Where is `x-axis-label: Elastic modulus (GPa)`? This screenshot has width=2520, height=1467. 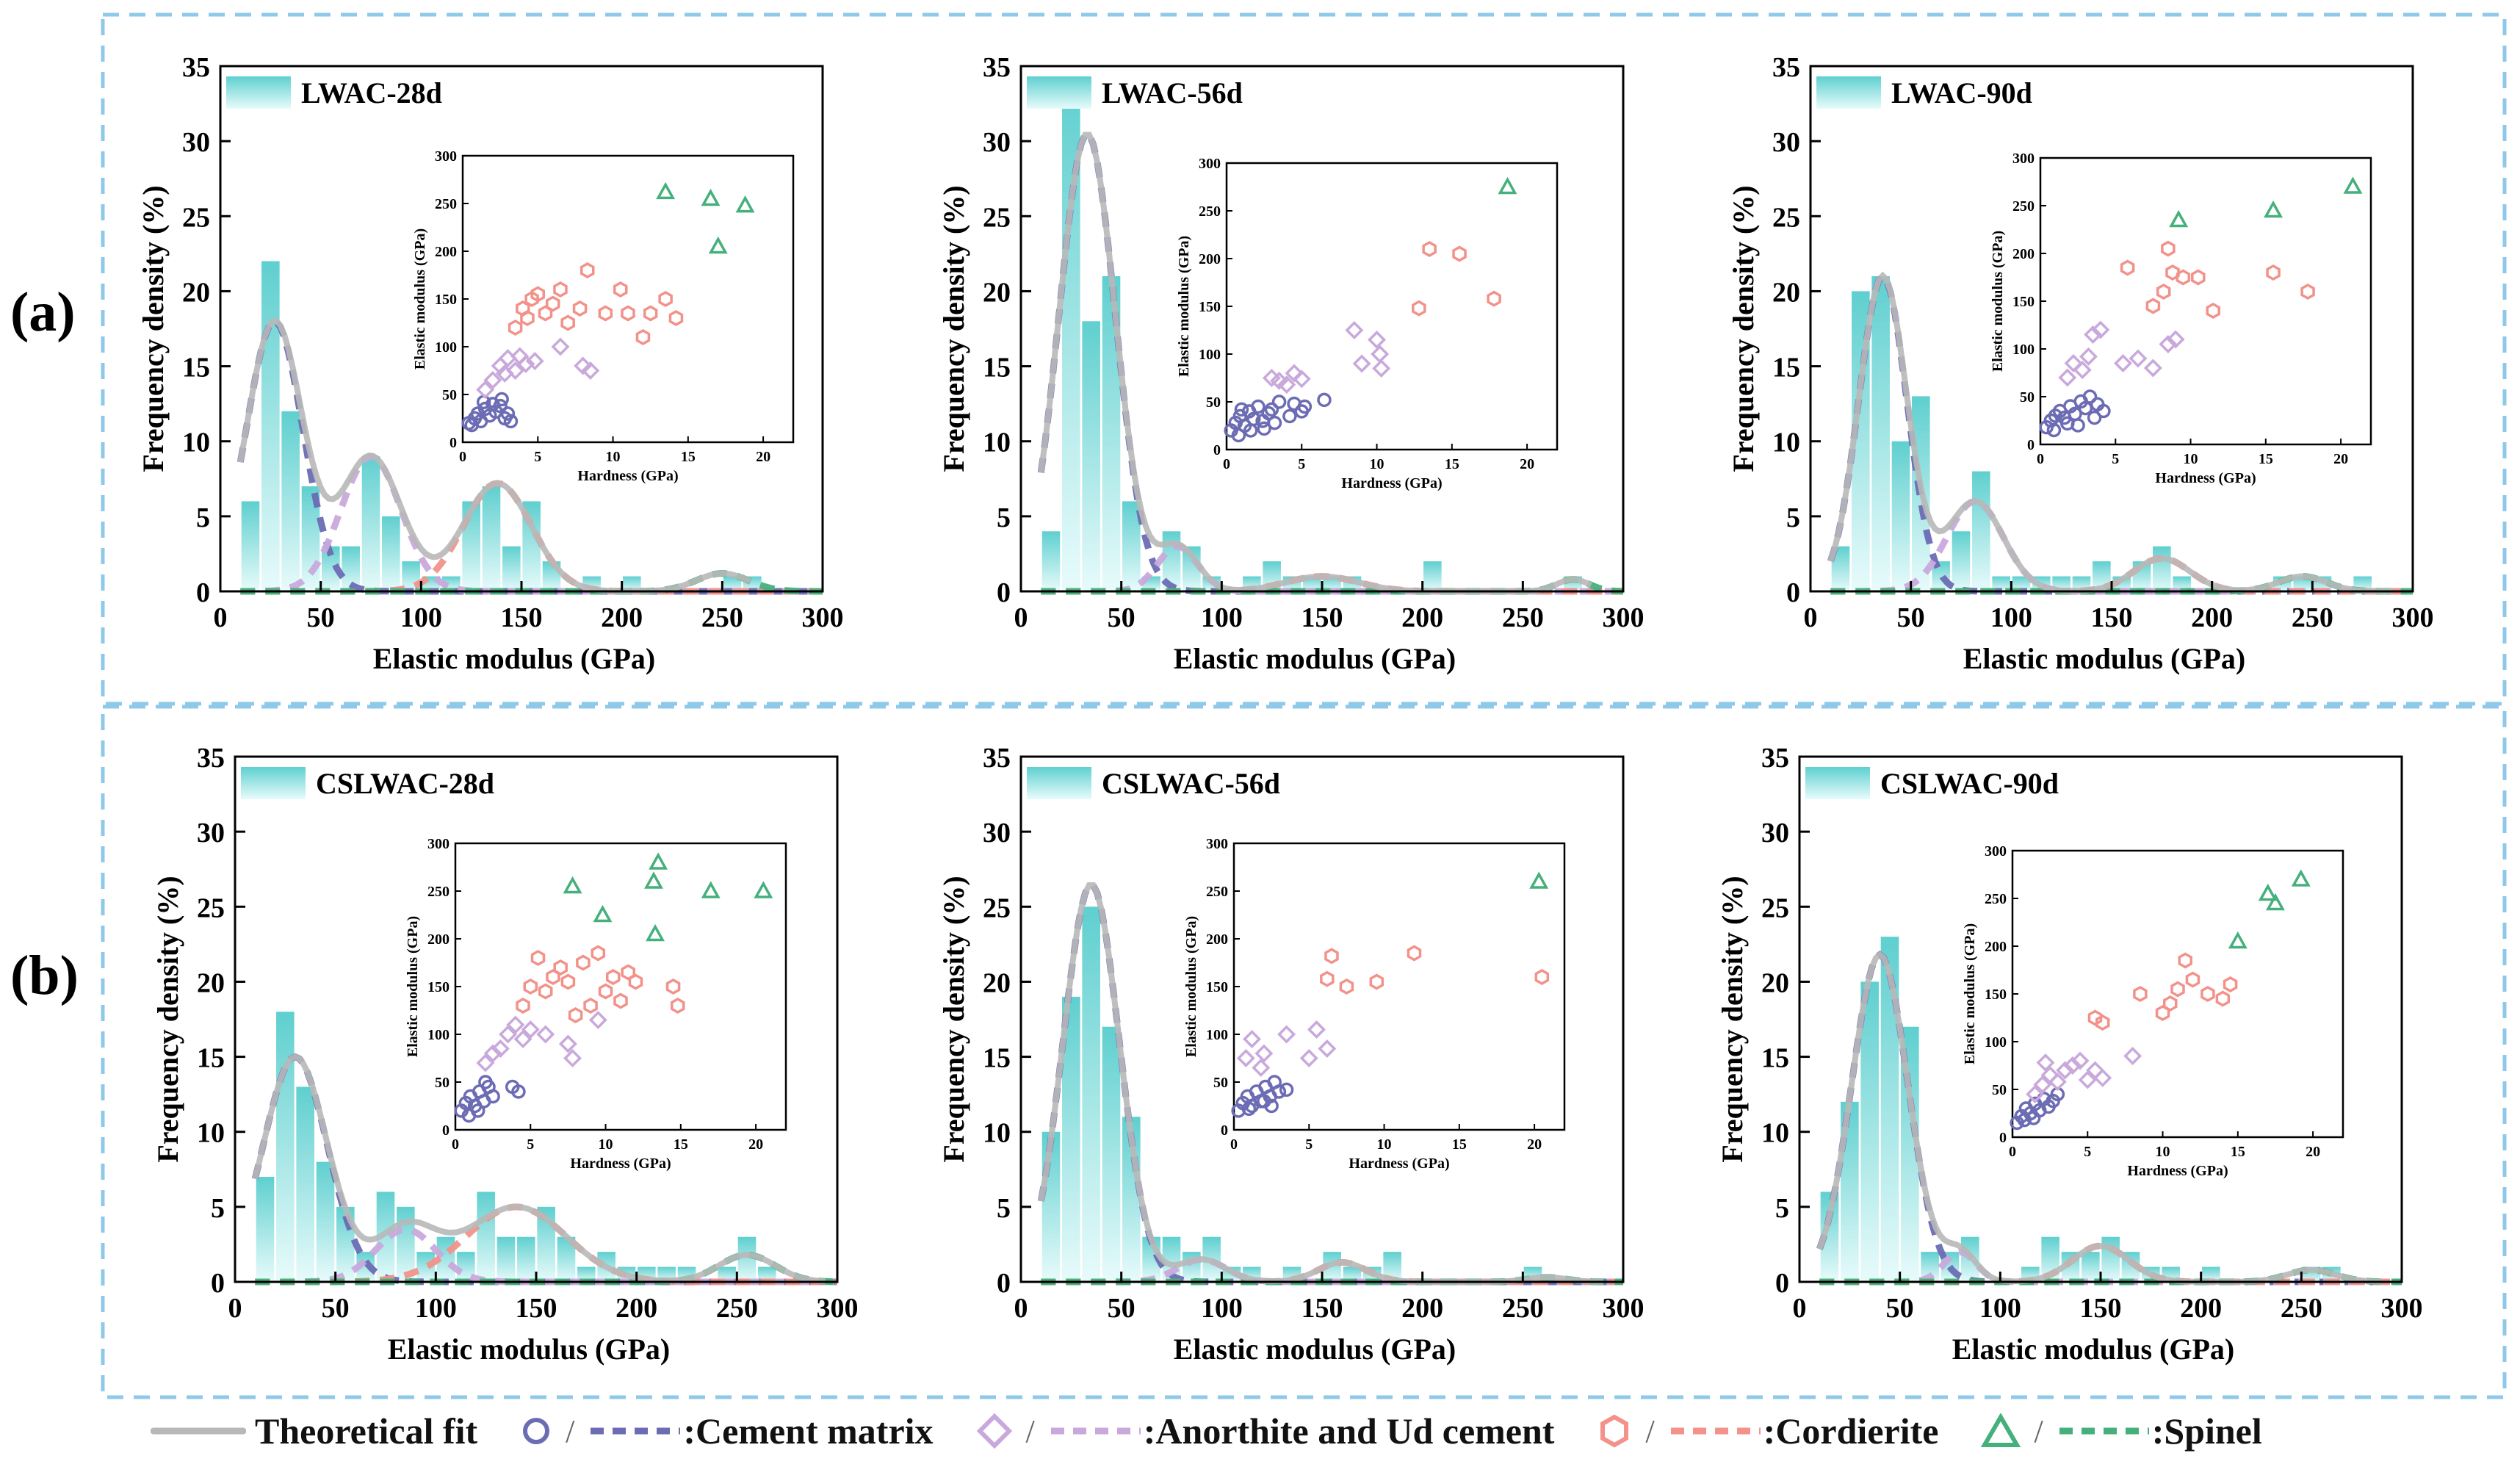
x-axis-label: Elastic modulus (GPa) is located at coordinates (2093, 1349).